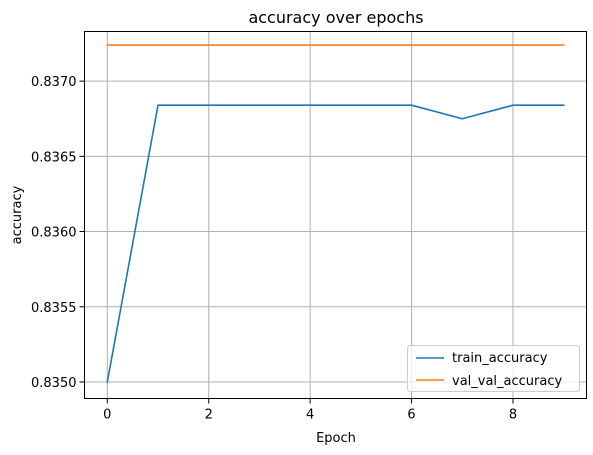  What do you see at coordinates (310, 415) in the screenshot?
I see `x-tick-label: 4` at bounding box center [310, 415].